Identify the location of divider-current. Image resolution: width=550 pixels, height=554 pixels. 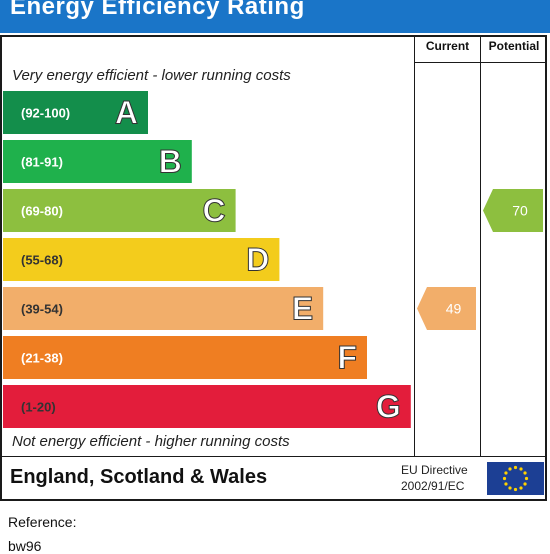
(414, 245).